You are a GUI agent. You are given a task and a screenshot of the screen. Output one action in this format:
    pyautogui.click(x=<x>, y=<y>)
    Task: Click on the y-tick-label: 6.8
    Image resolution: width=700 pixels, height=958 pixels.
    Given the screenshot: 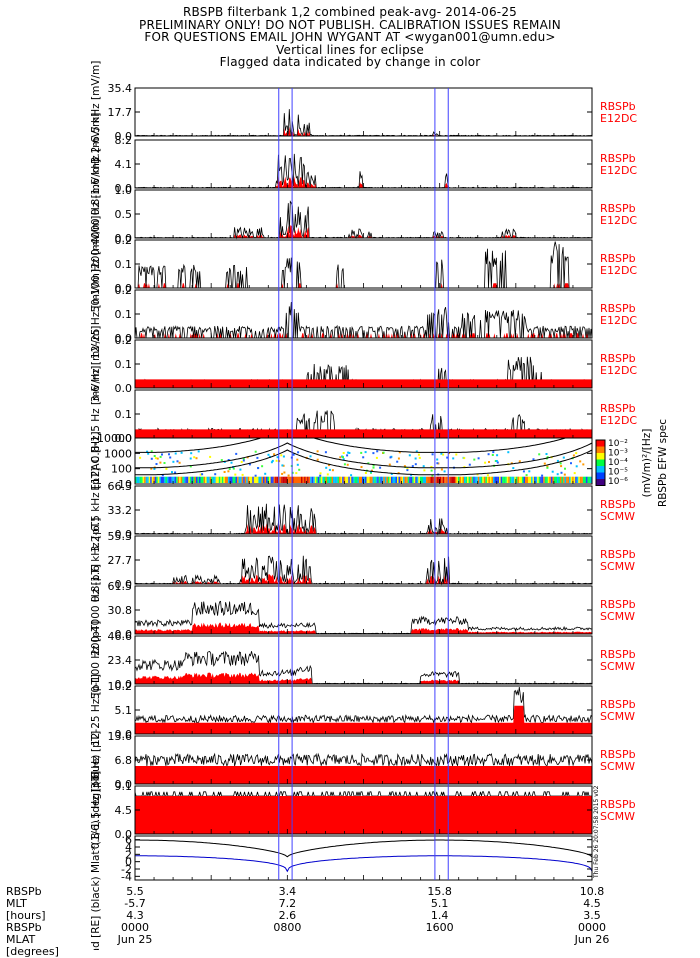 What is the action you would take?
    pyautogui.click(x=124, y=760)
    